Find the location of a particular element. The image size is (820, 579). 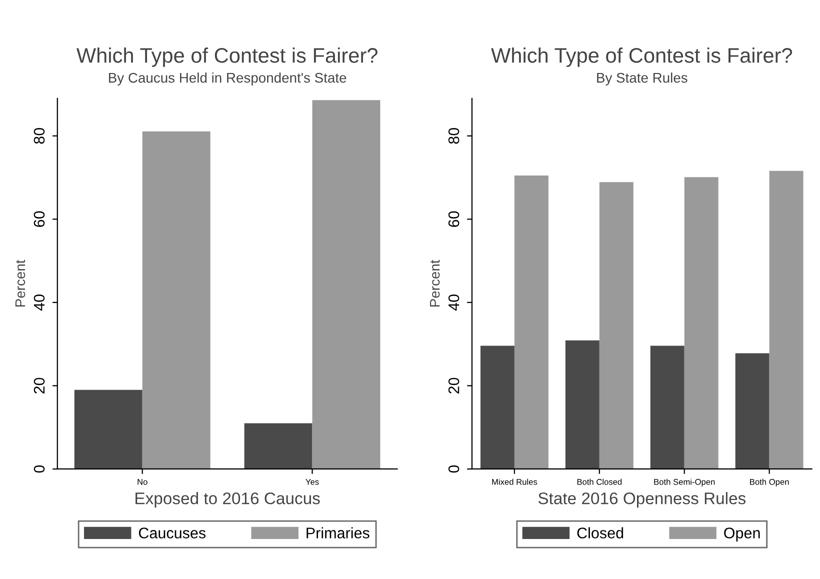

legend-label: Open is located at coordinates (742, 535).